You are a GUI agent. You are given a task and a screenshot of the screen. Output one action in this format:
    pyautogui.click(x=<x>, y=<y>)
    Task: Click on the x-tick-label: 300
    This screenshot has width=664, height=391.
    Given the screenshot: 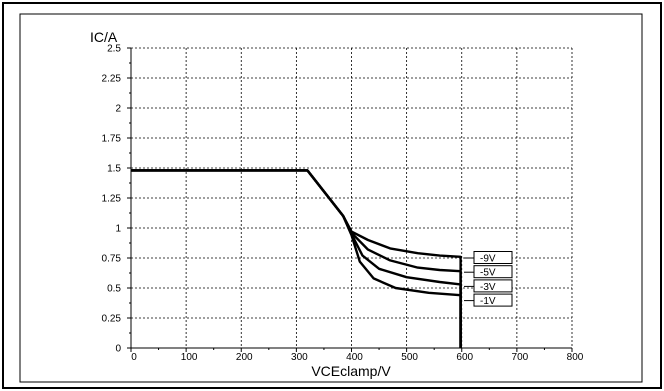 What is the action you would take?
    pyautogui.click(x=299, y=357)
    